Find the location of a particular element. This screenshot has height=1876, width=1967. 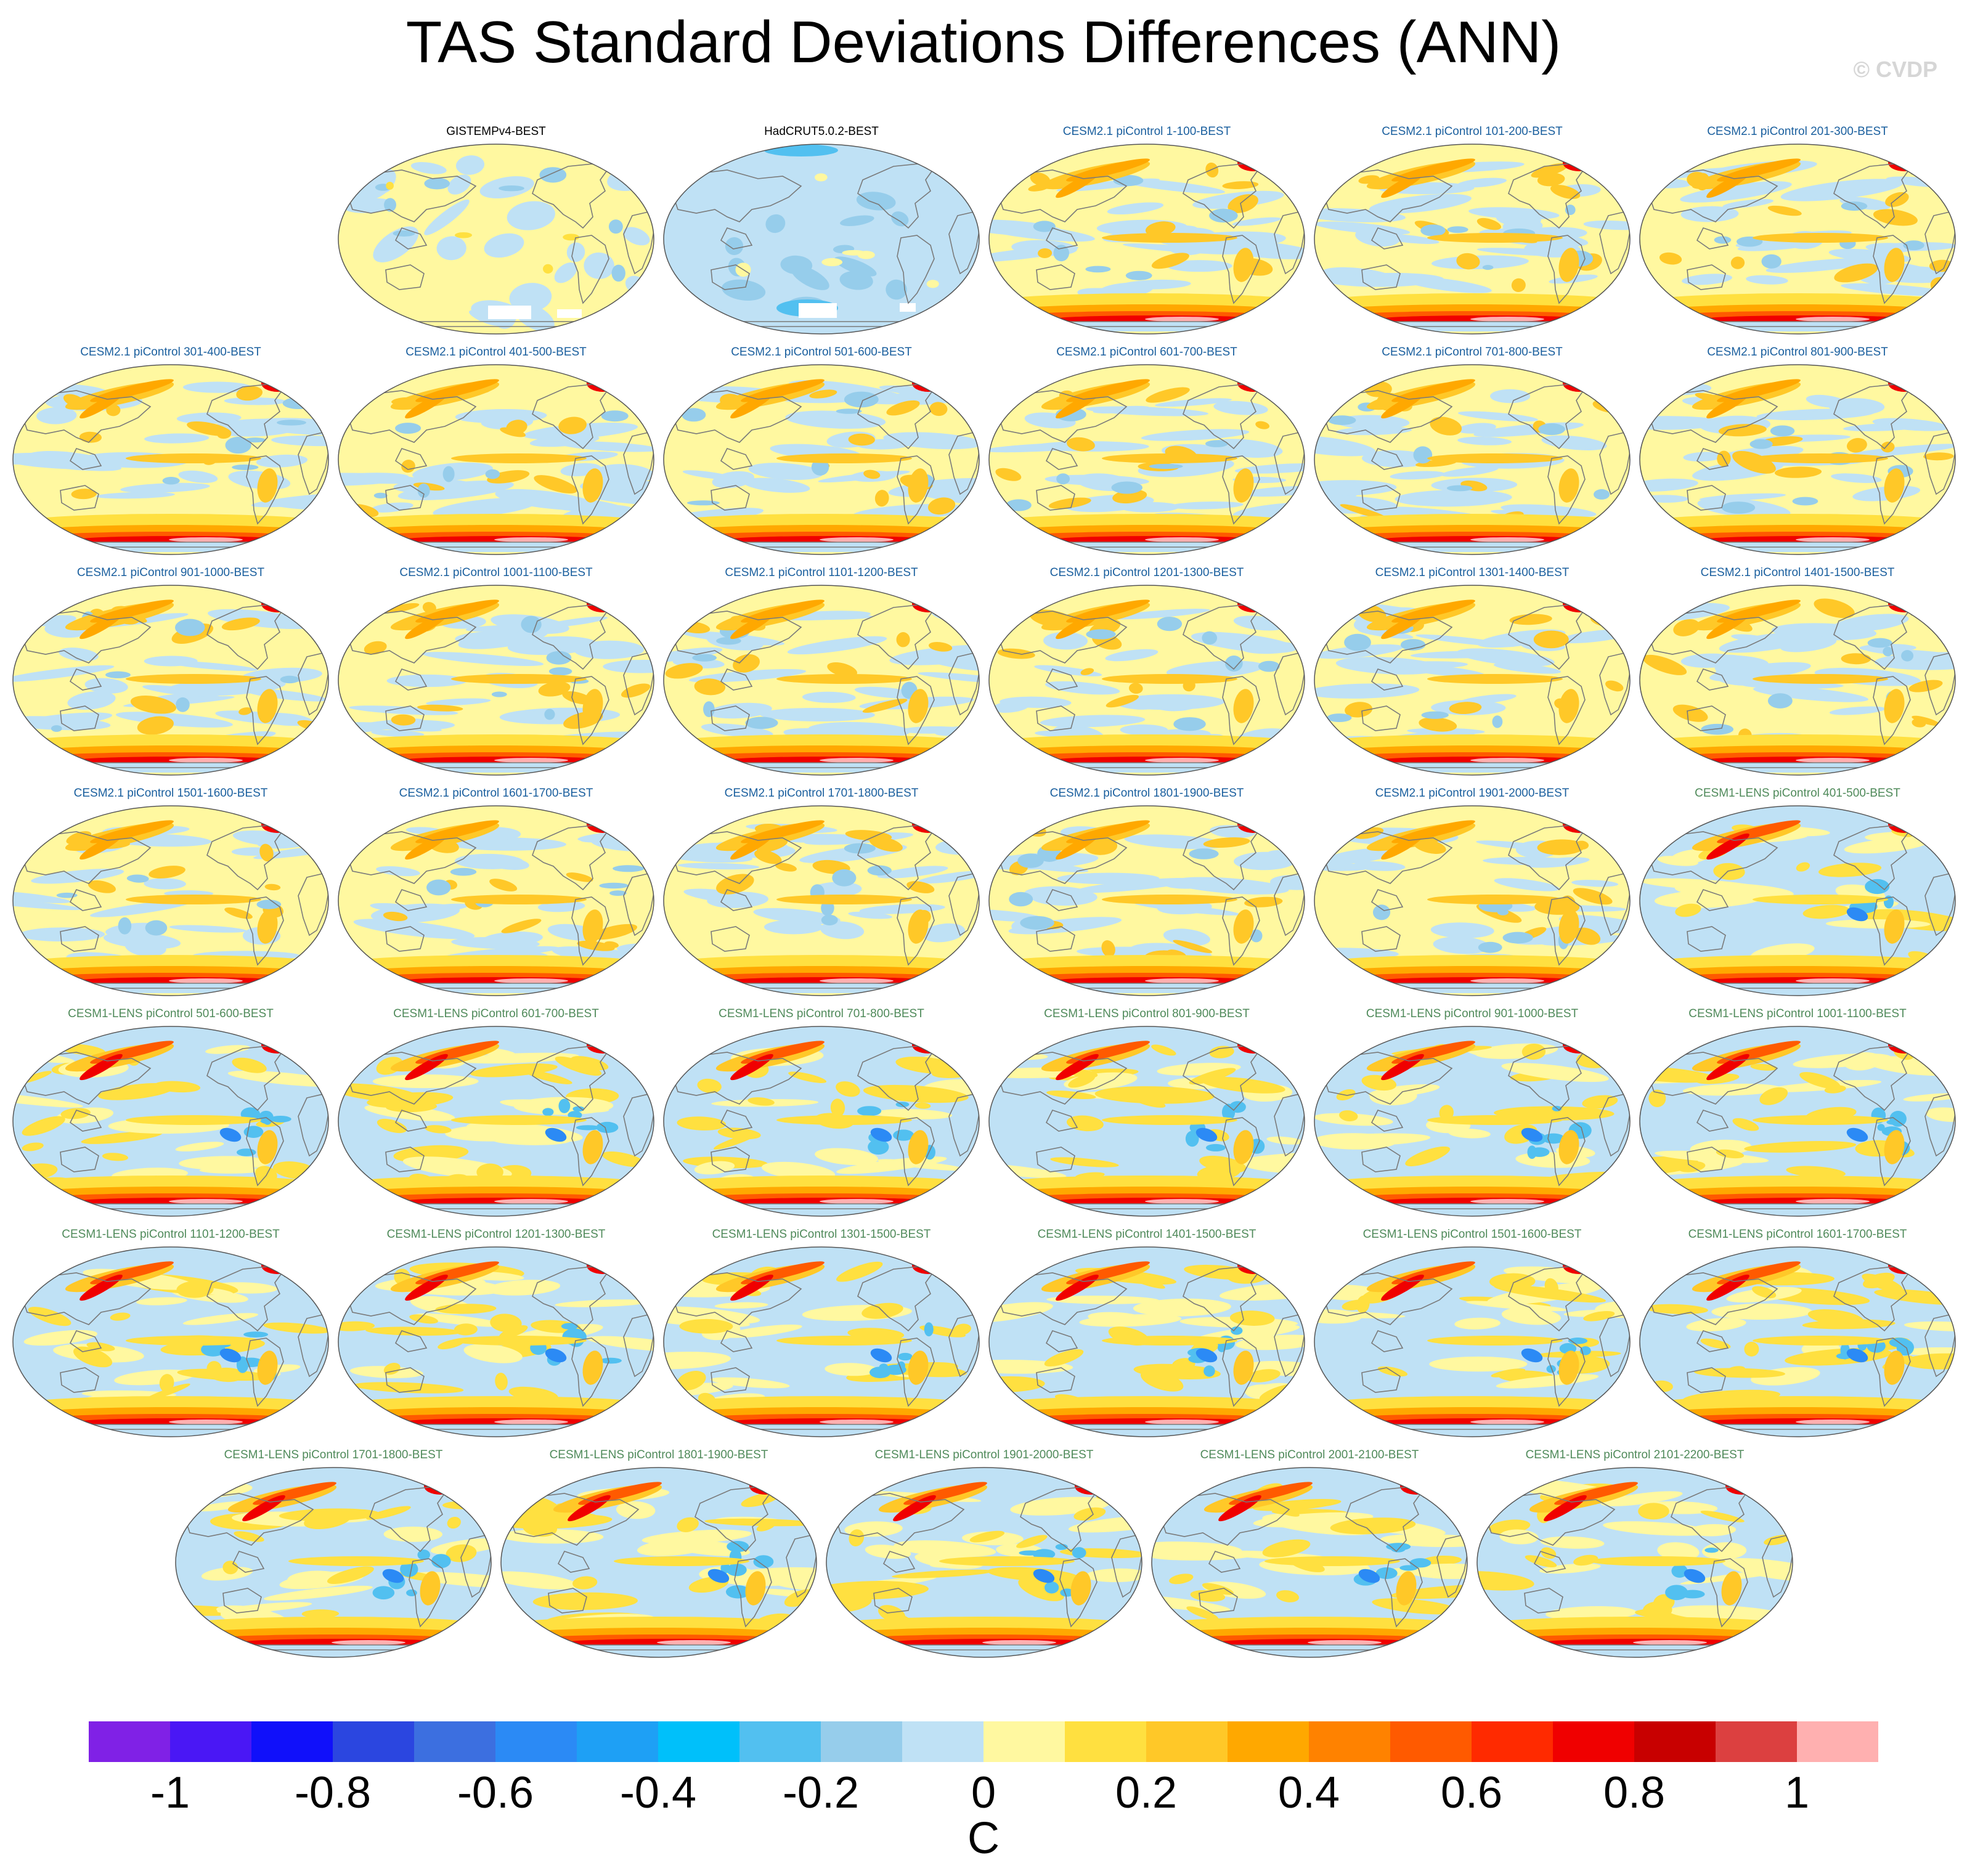

map-panel: CESM2.1 piControl 701-800-BEST is located at coordinates (1472, 451).